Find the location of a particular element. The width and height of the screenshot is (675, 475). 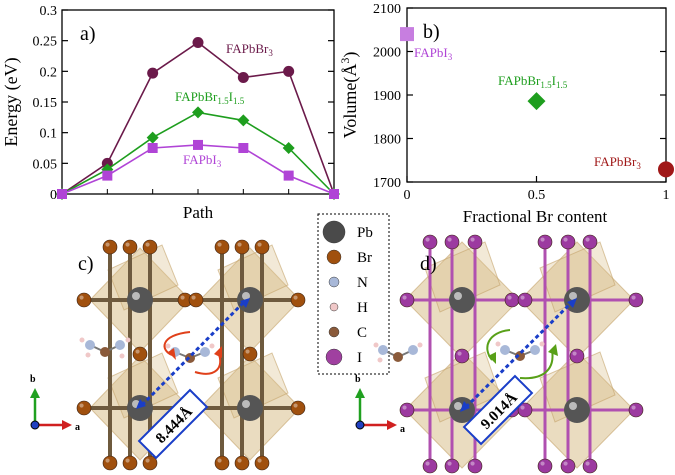

arrowhead-left-d is located at coordinates (492, 358).